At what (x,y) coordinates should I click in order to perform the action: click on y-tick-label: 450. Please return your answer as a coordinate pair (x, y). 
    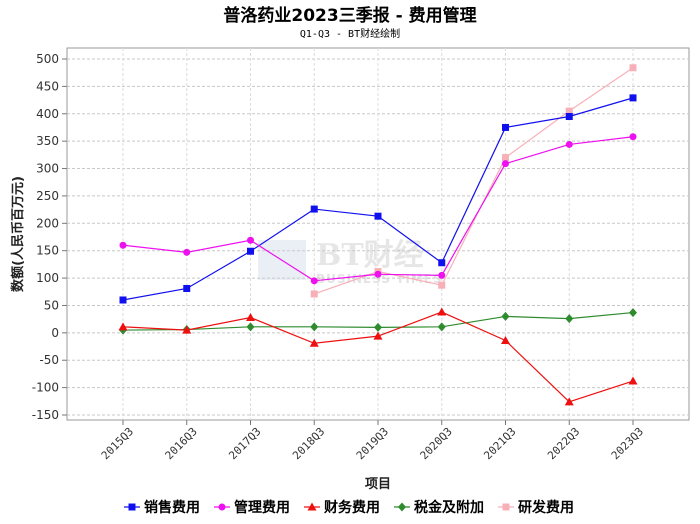
    Looking at the image, I should click on (47, 86).